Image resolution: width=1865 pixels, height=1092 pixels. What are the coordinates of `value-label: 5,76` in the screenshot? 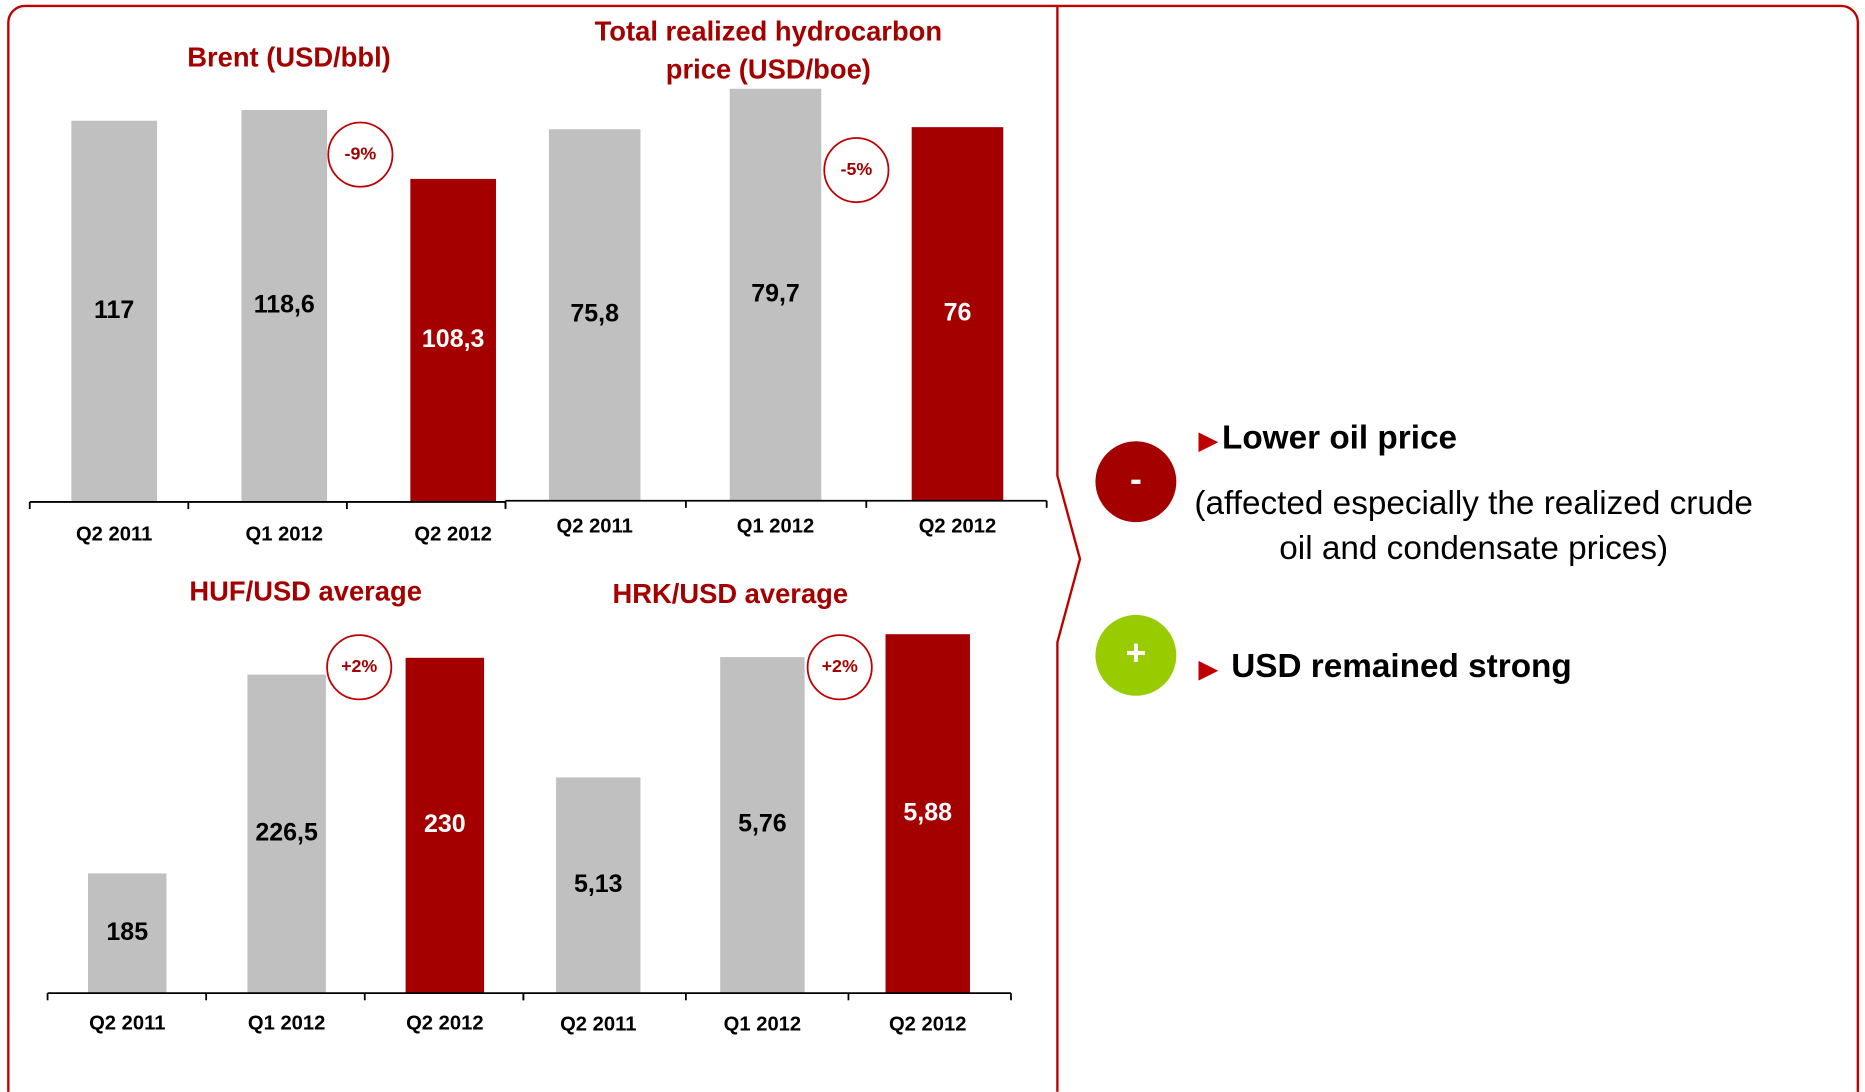 It's located at (762, 824).